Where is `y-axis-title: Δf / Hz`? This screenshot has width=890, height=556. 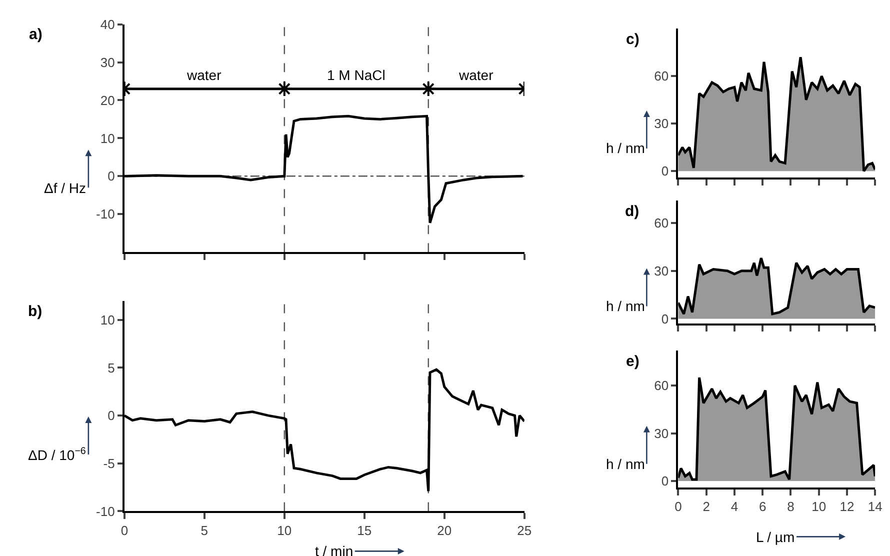
y-axis-title: Δf / Hz is located at coordinates (65, 188).